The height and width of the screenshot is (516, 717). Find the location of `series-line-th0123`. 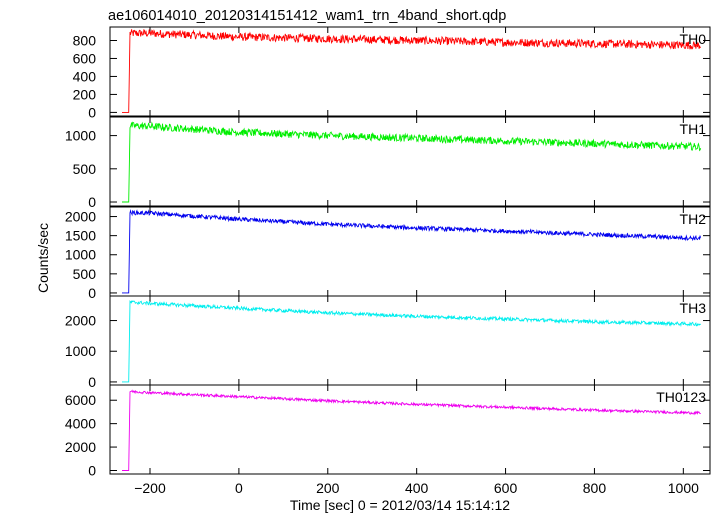

series-line-th0123 is located at coordinates (411, 430).